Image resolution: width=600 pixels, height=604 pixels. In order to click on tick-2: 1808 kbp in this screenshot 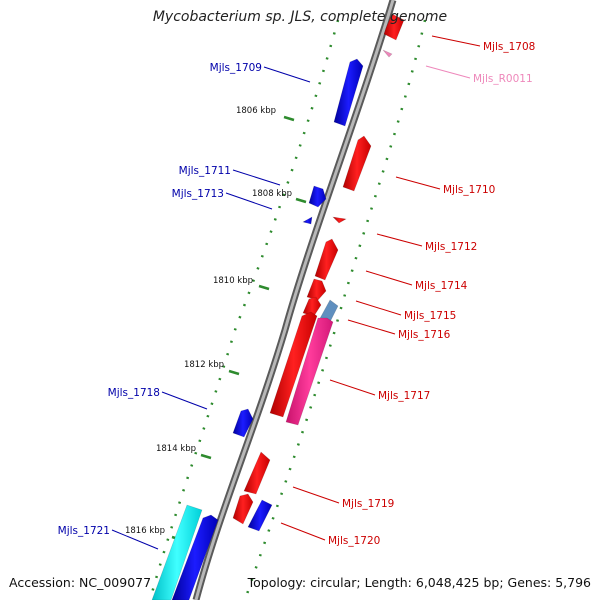, I will do `click(279, 196)`.